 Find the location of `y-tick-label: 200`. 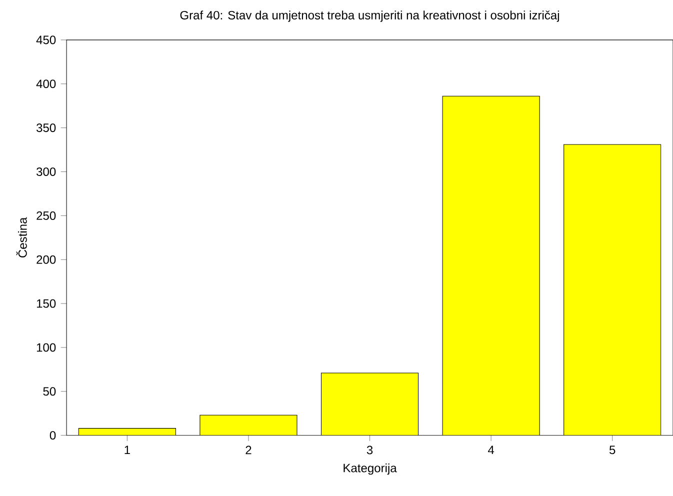

y-tick-label: 200 is located at coordinates (46, 259).